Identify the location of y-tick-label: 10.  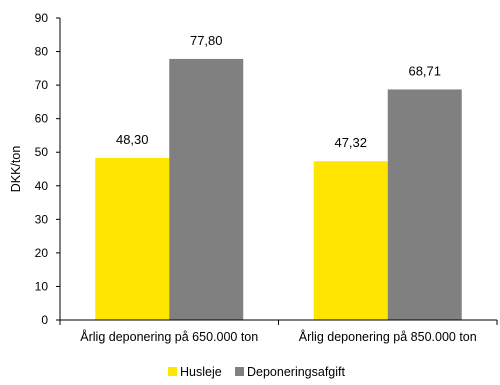
(42, 286).